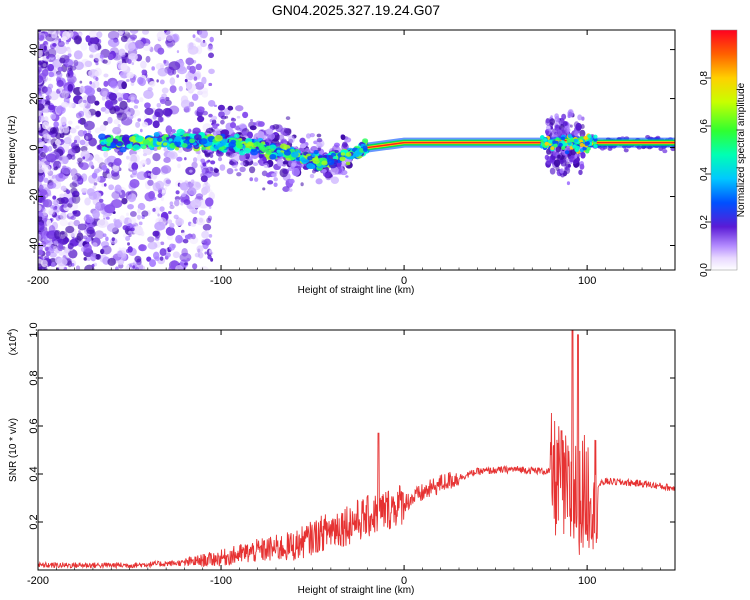  Describe the element at coordinates (12, 150) in the screenshot. I see `spectrogram-y-label: Frequency (Hz)` at that location.